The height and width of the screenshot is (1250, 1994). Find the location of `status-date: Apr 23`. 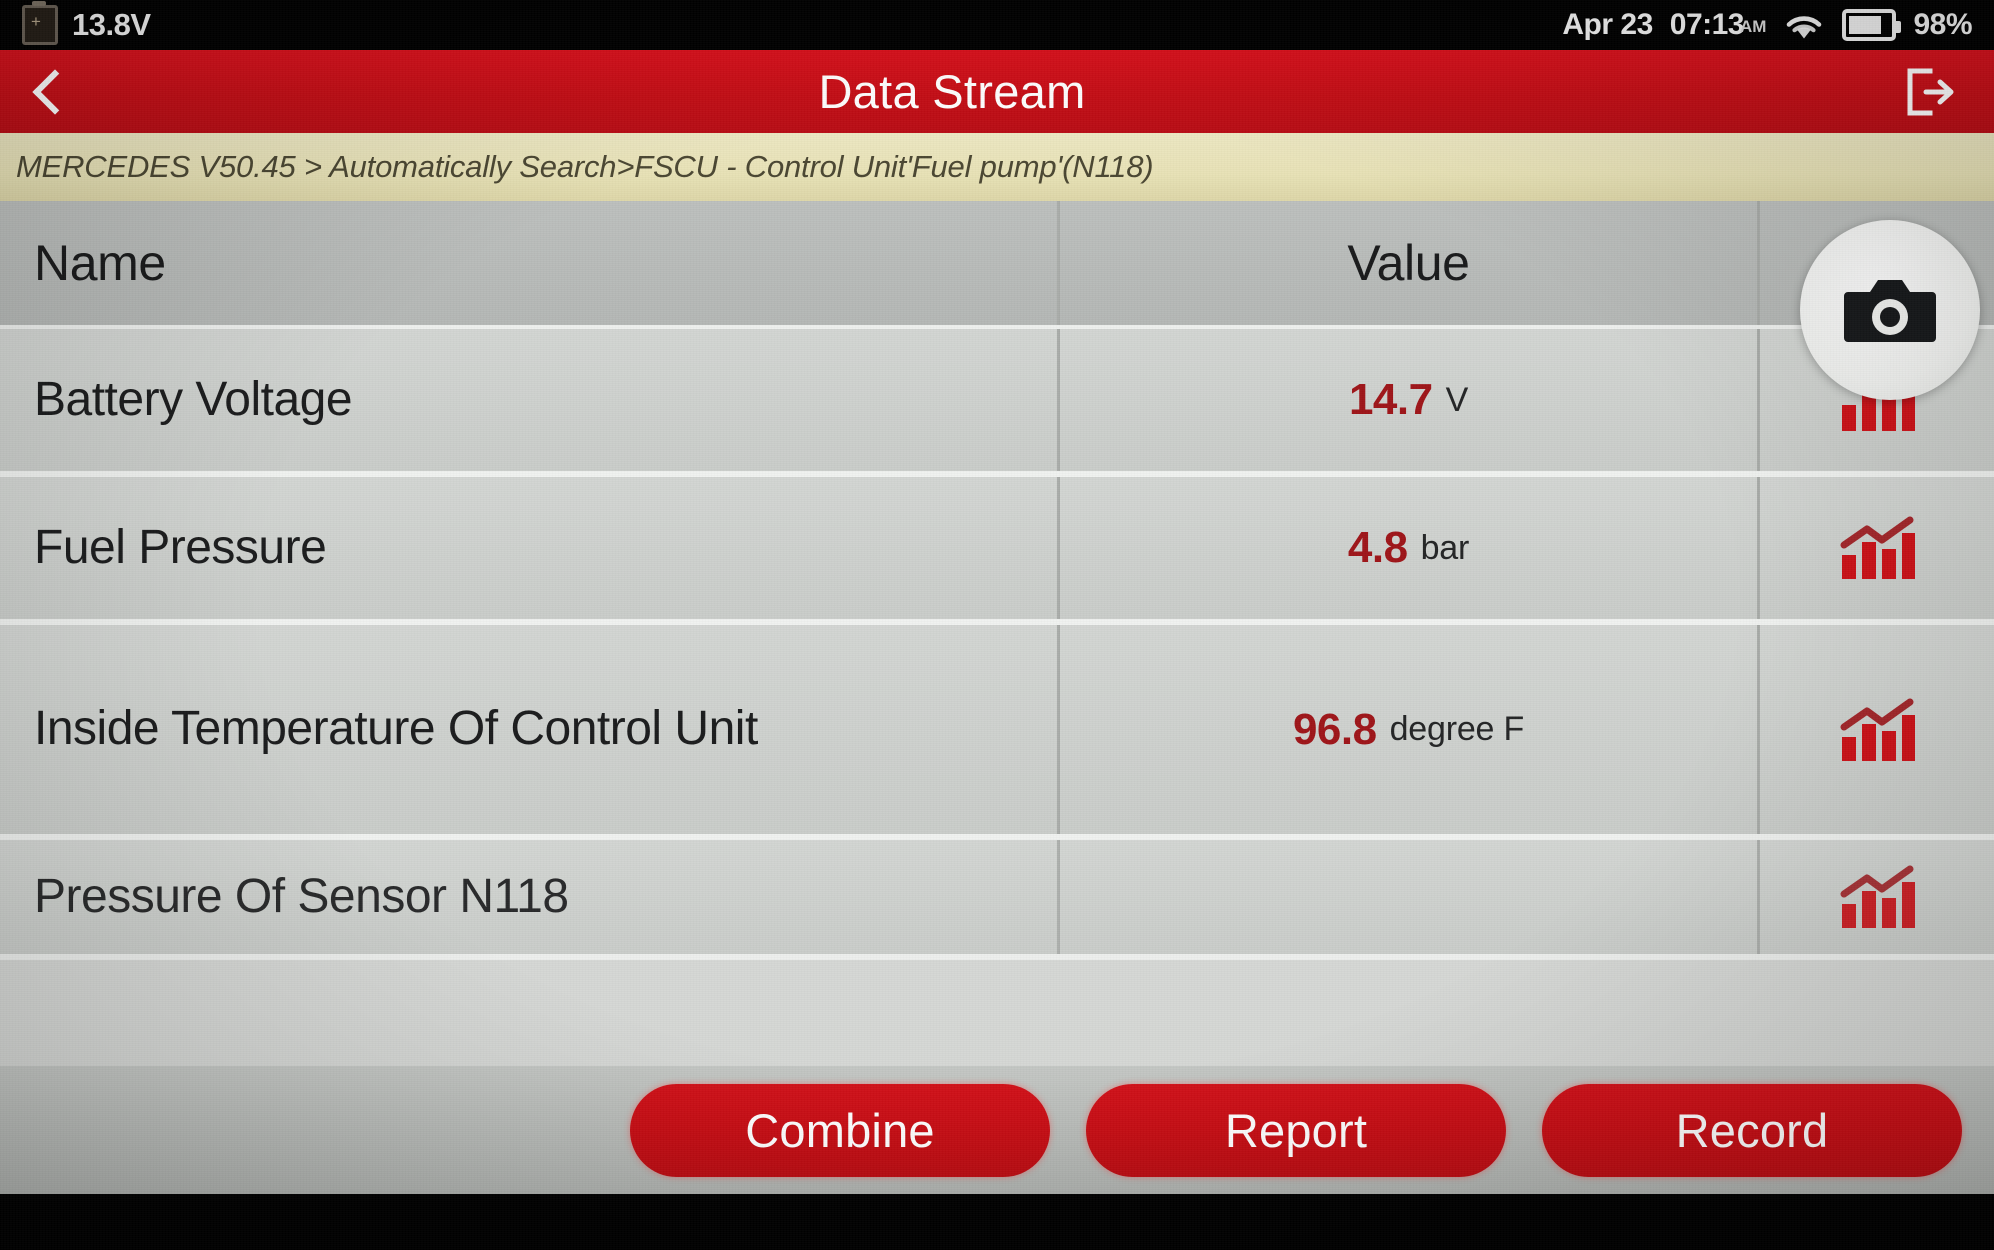

status-date: Apr 23 is located at coordinates (1607, 24).